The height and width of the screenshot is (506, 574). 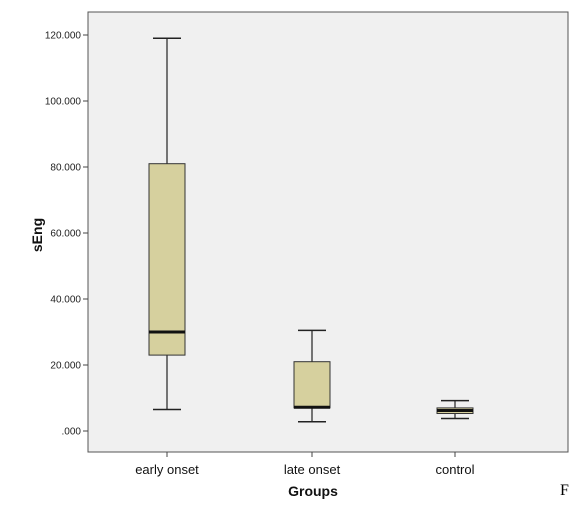 I want to click on x-axis: early onset late onset control, so click(x=305, y=464).